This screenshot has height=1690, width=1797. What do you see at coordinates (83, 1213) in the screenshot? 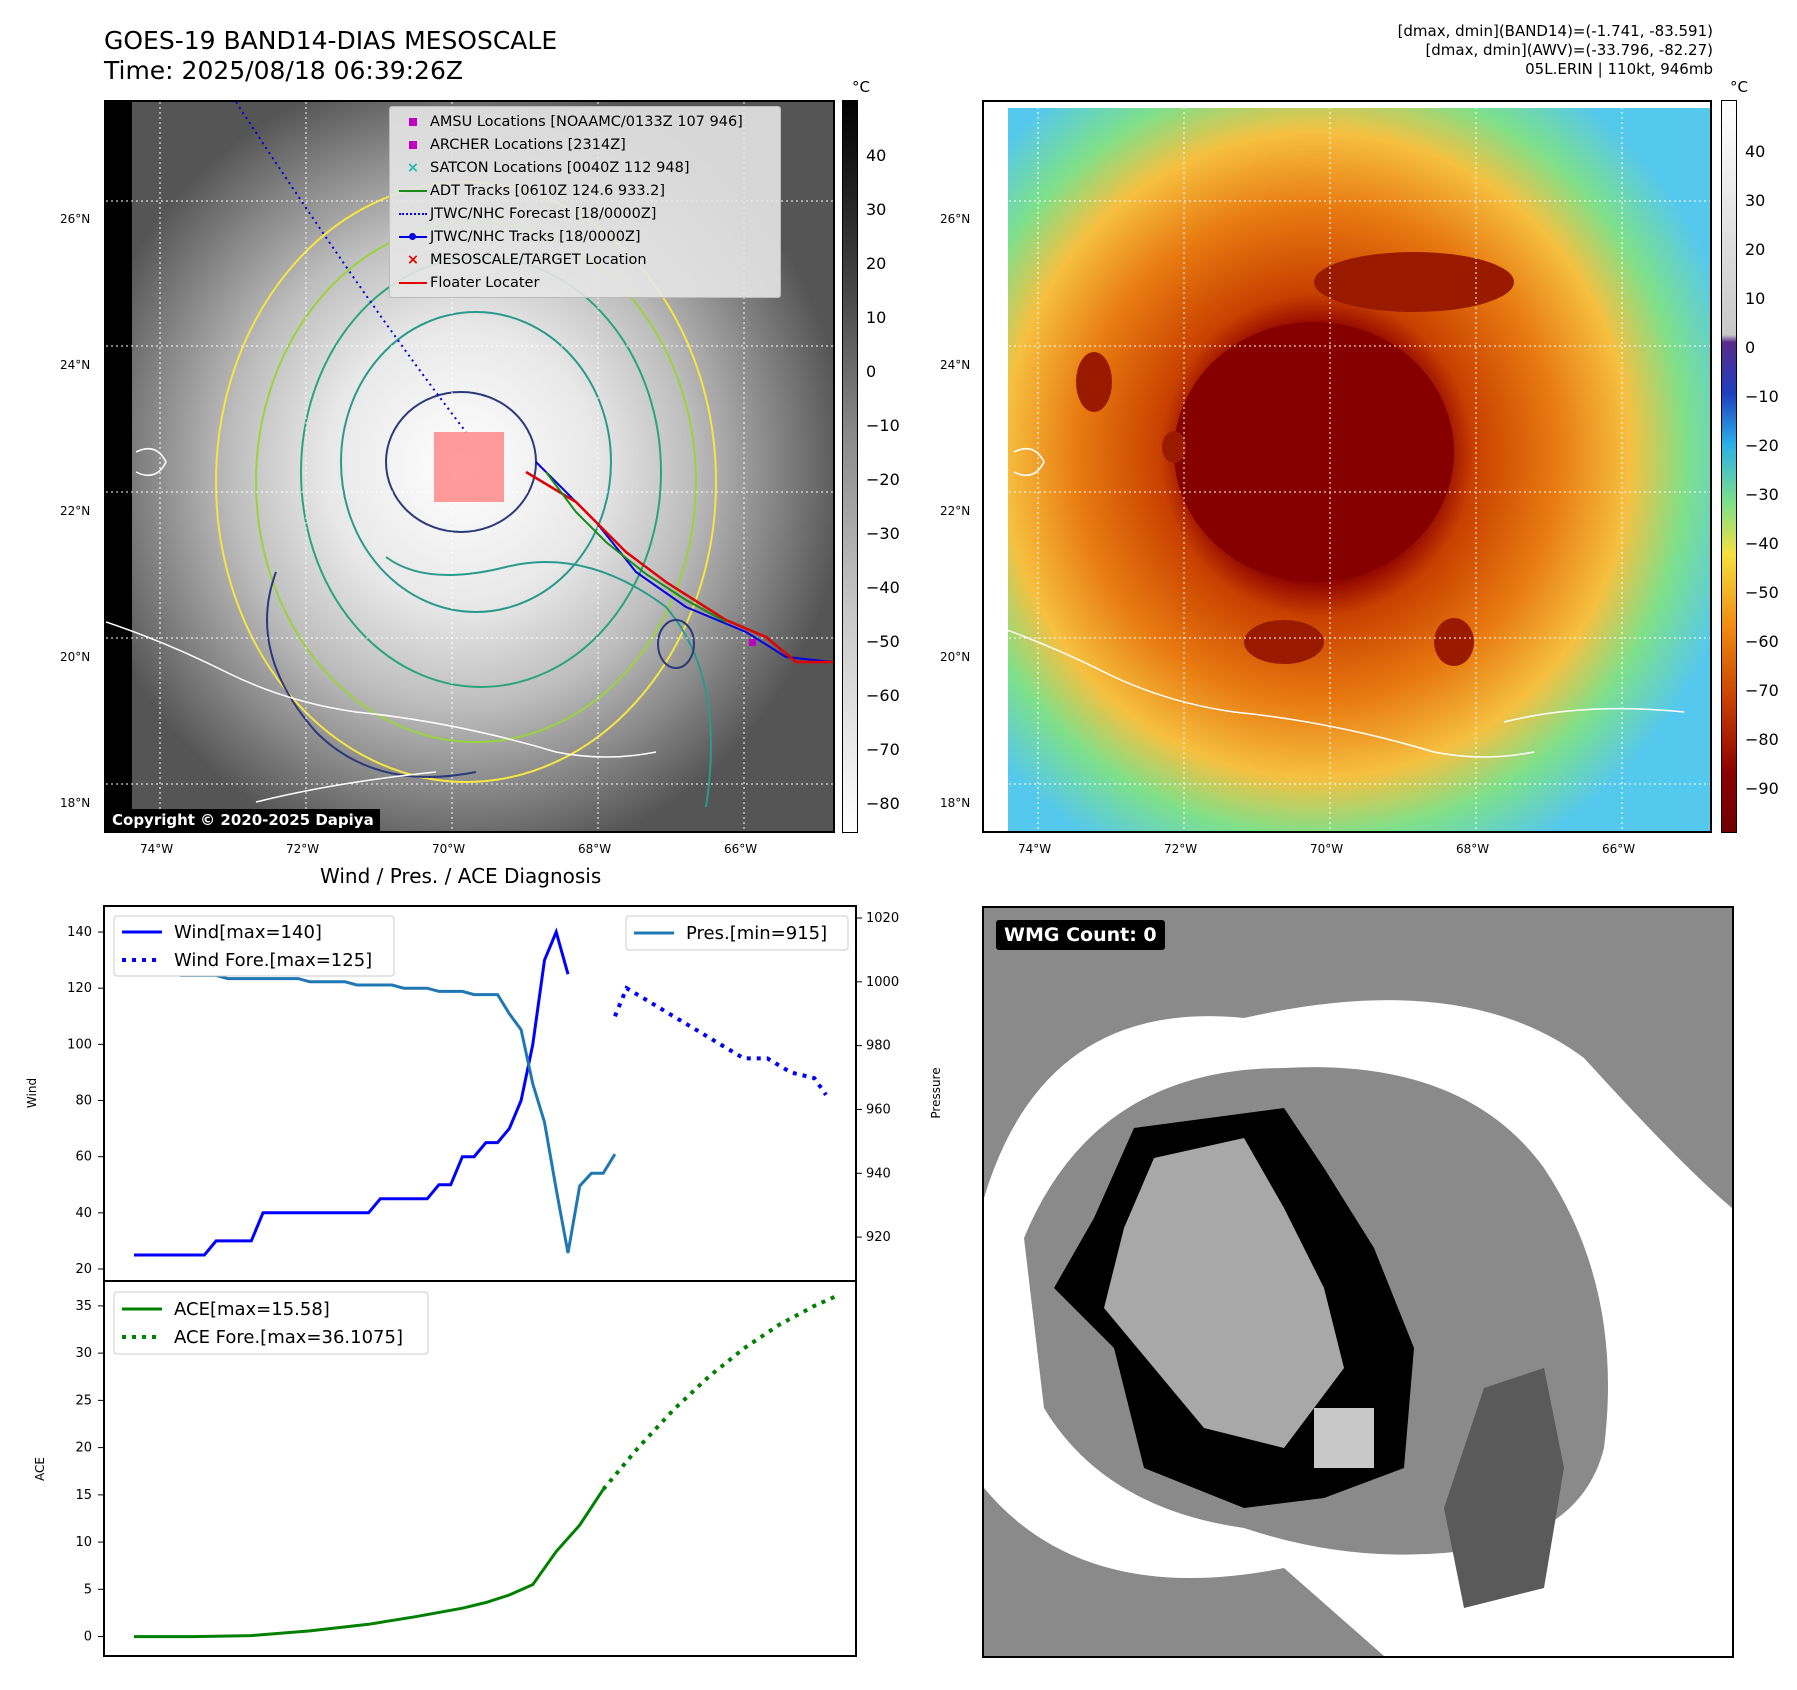
I see `wind-tick-label: 40` at bounding box center [83, 1213].